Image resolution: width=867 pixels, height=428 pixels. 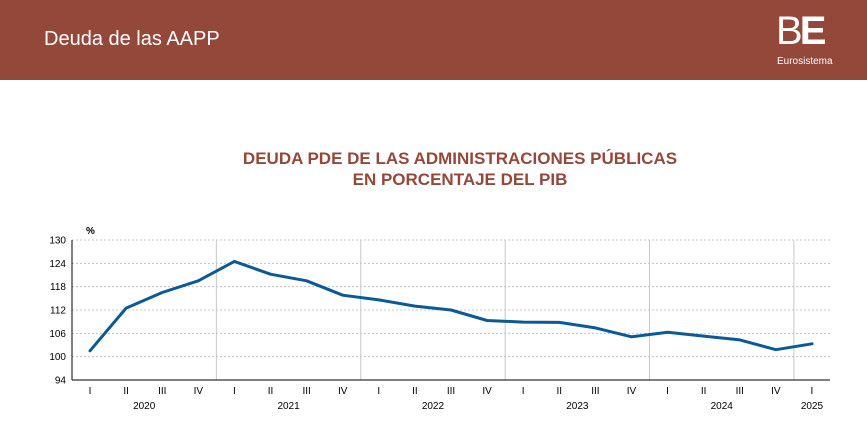 What do you see at coordinates (57, 334) in the screenshot?
I see `y-tick-label: 106` at bounding box center [57, 334].